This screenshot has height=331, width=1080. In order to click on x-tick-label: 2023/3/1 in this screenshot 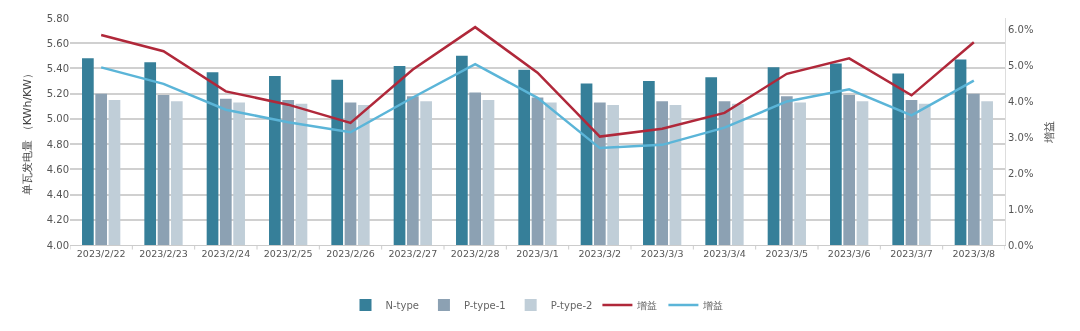, I will do `click(537, 254)`.